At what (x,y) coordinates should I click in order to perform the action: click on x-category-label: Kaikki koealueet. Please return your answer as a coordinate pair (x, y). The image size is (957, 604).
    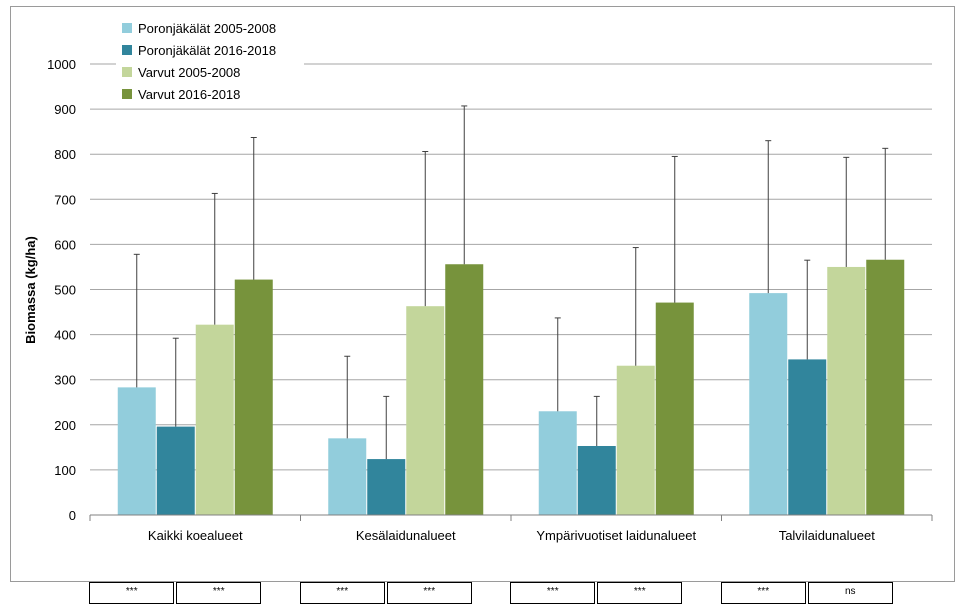
    Looking at the image, I should click on (195, 535).